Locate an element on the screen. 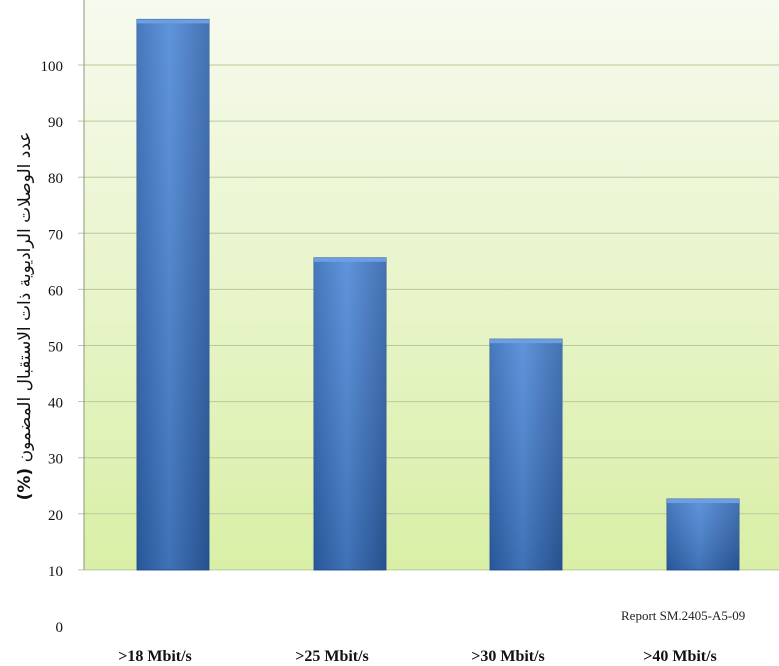  y-tick-label: 60 is located at coordinates (55, 291).